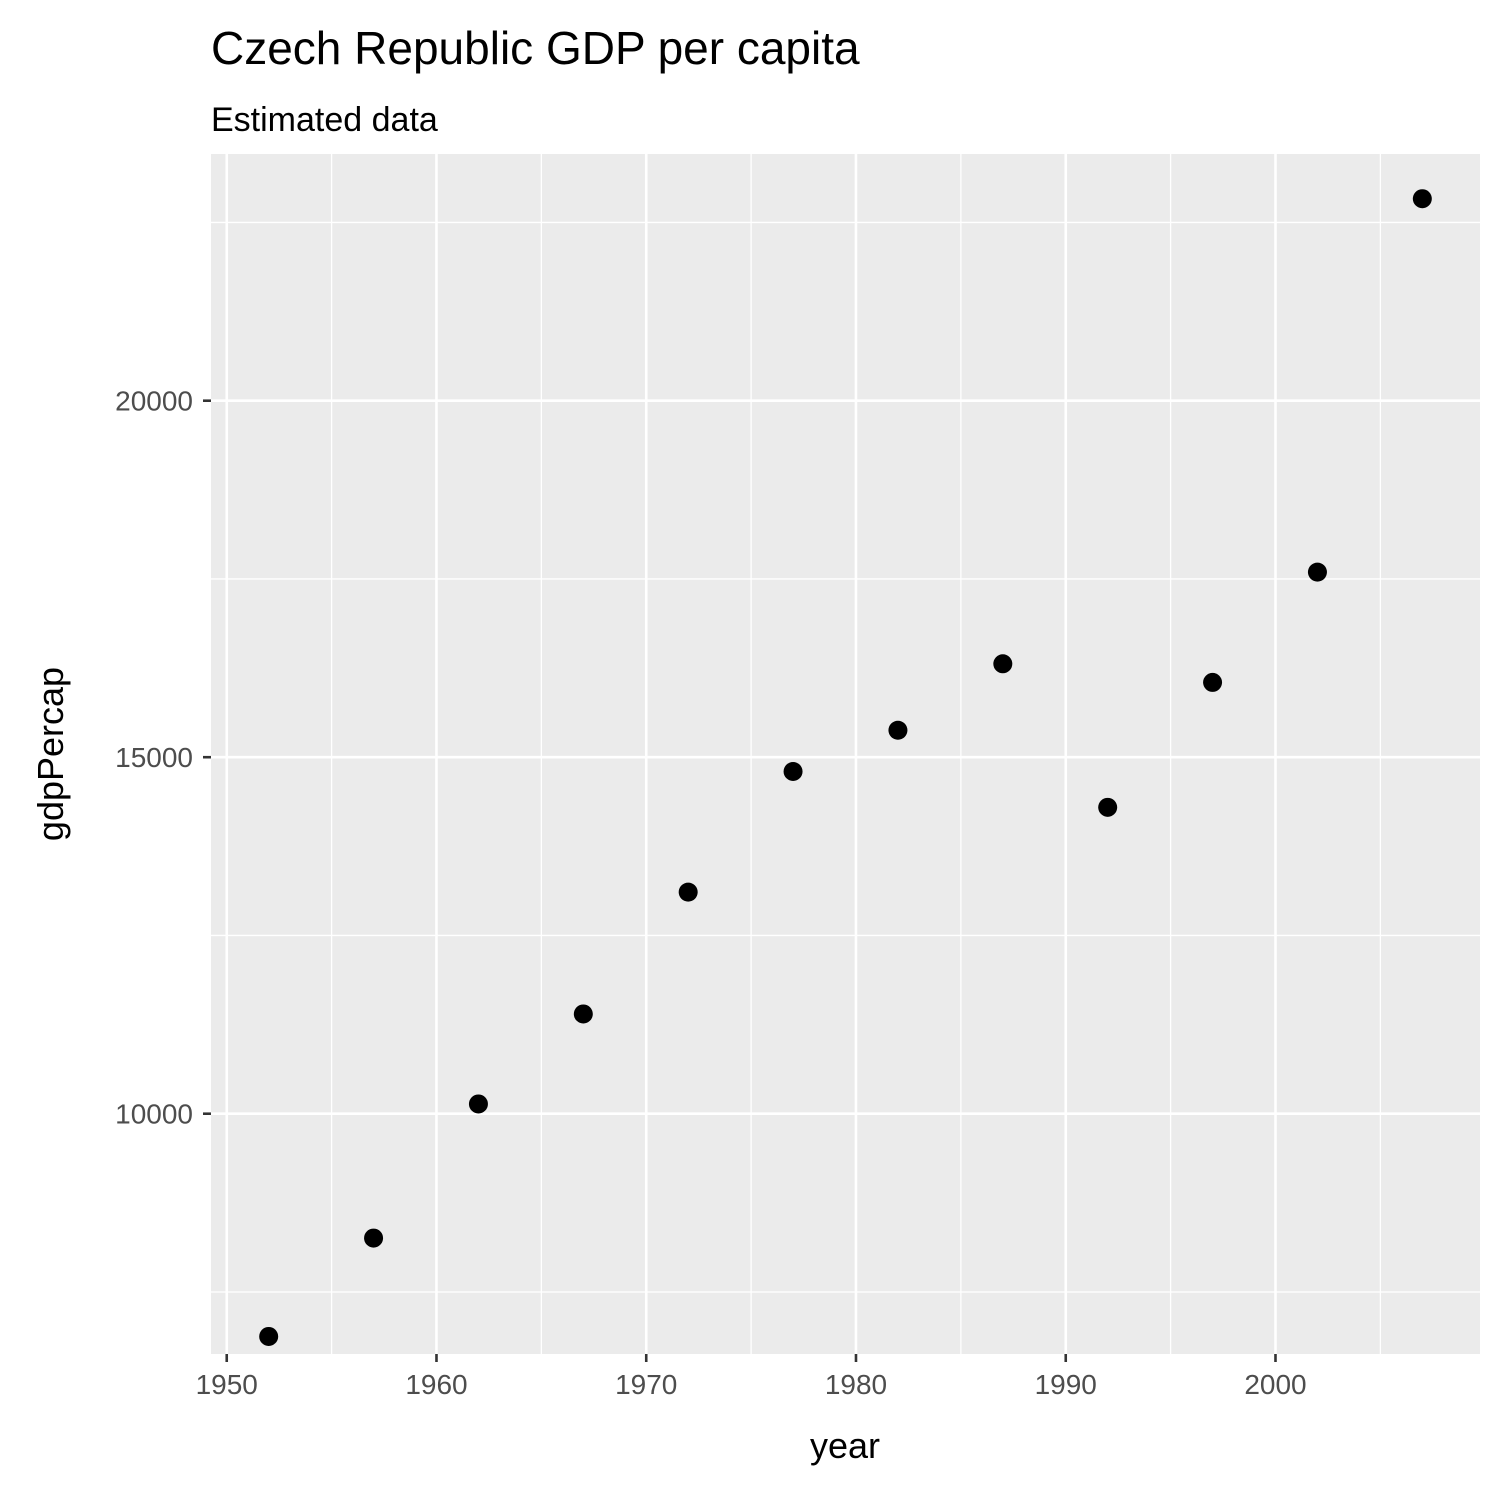  Describe the element at coordinates (436, 1384) in the screenshot. I see `x-tick-label: 1960` at that location.